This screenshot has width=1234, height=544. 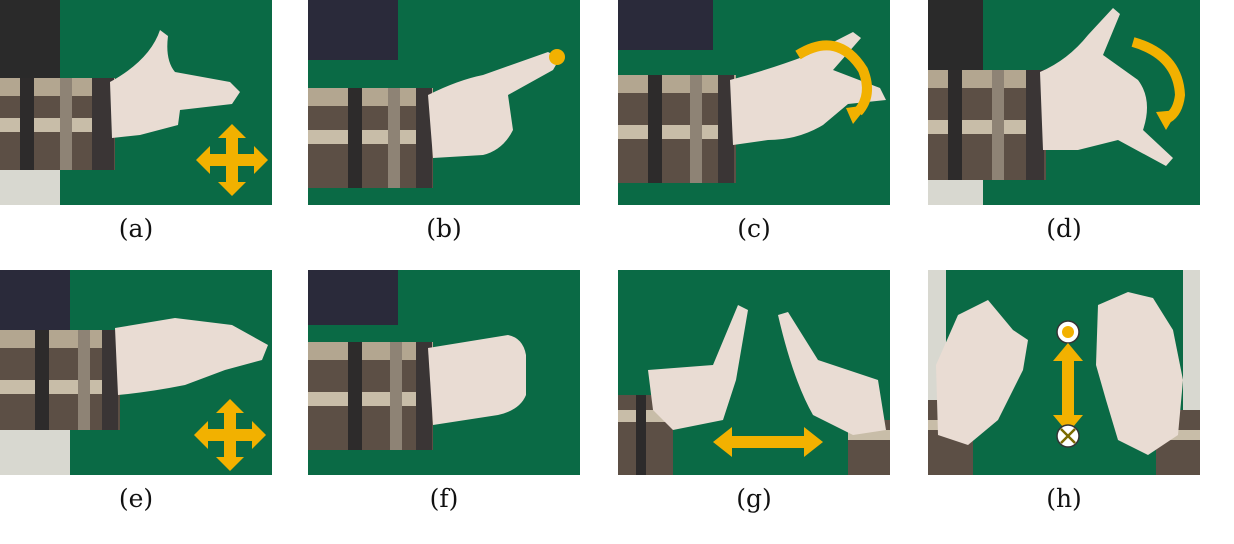 I want to click on horizontal-double-arrow-icon, so click(x=768, y=442).